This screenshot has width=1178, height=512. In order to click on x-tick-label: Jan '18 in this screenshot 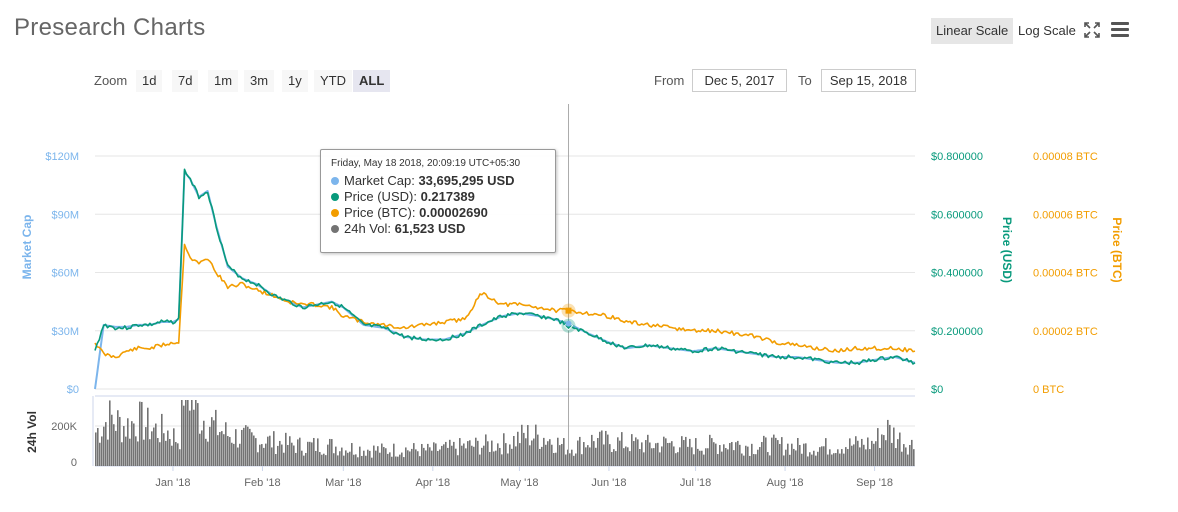, I will do `click(172, 483)`.